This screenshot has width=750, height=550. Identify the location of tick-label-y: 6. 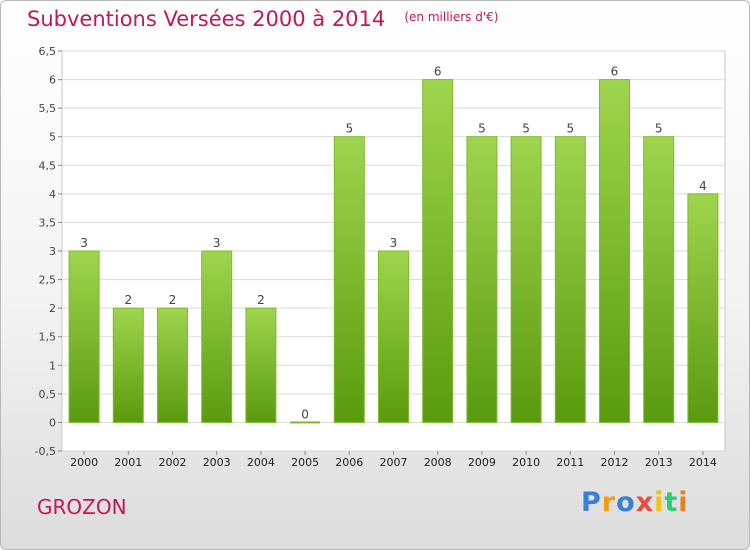
(52, 80).